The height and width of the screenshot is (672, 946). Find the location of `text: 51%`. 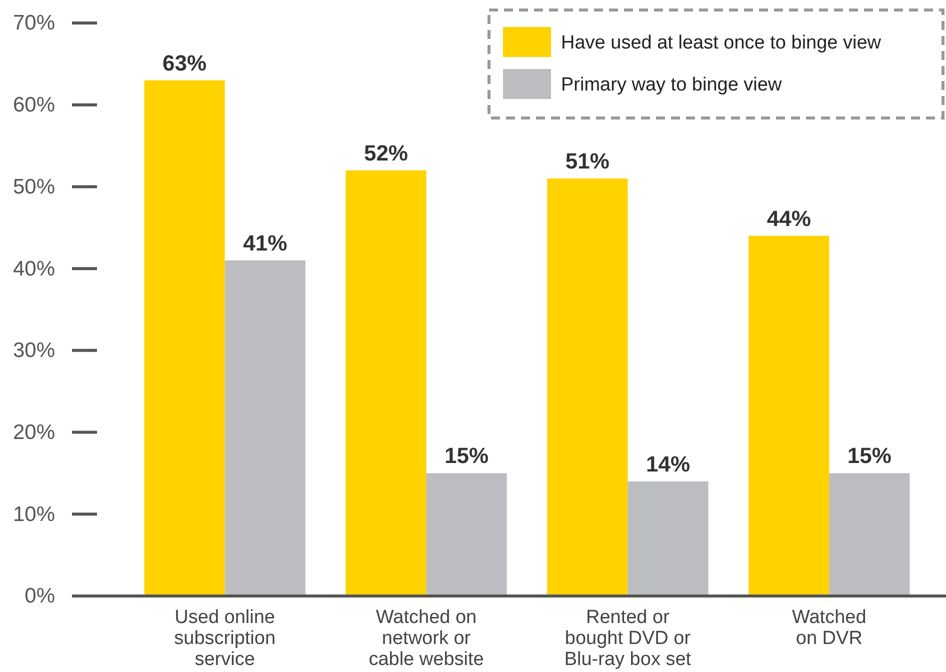

text: 51% is located at coordinates (587, 161).